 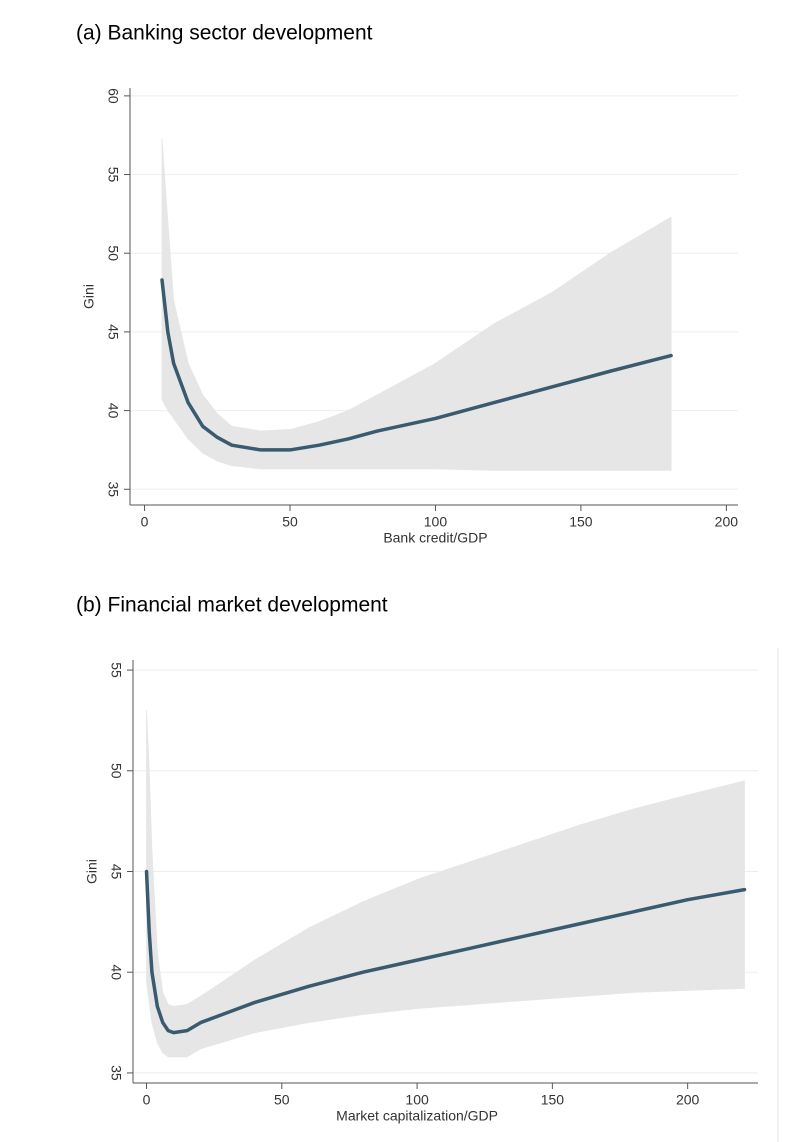 What do you see at coordinates (435, 538) in the screenshot?
I see `x-axis-title: Bank credit/GDP` at bounding box center [435, 538].